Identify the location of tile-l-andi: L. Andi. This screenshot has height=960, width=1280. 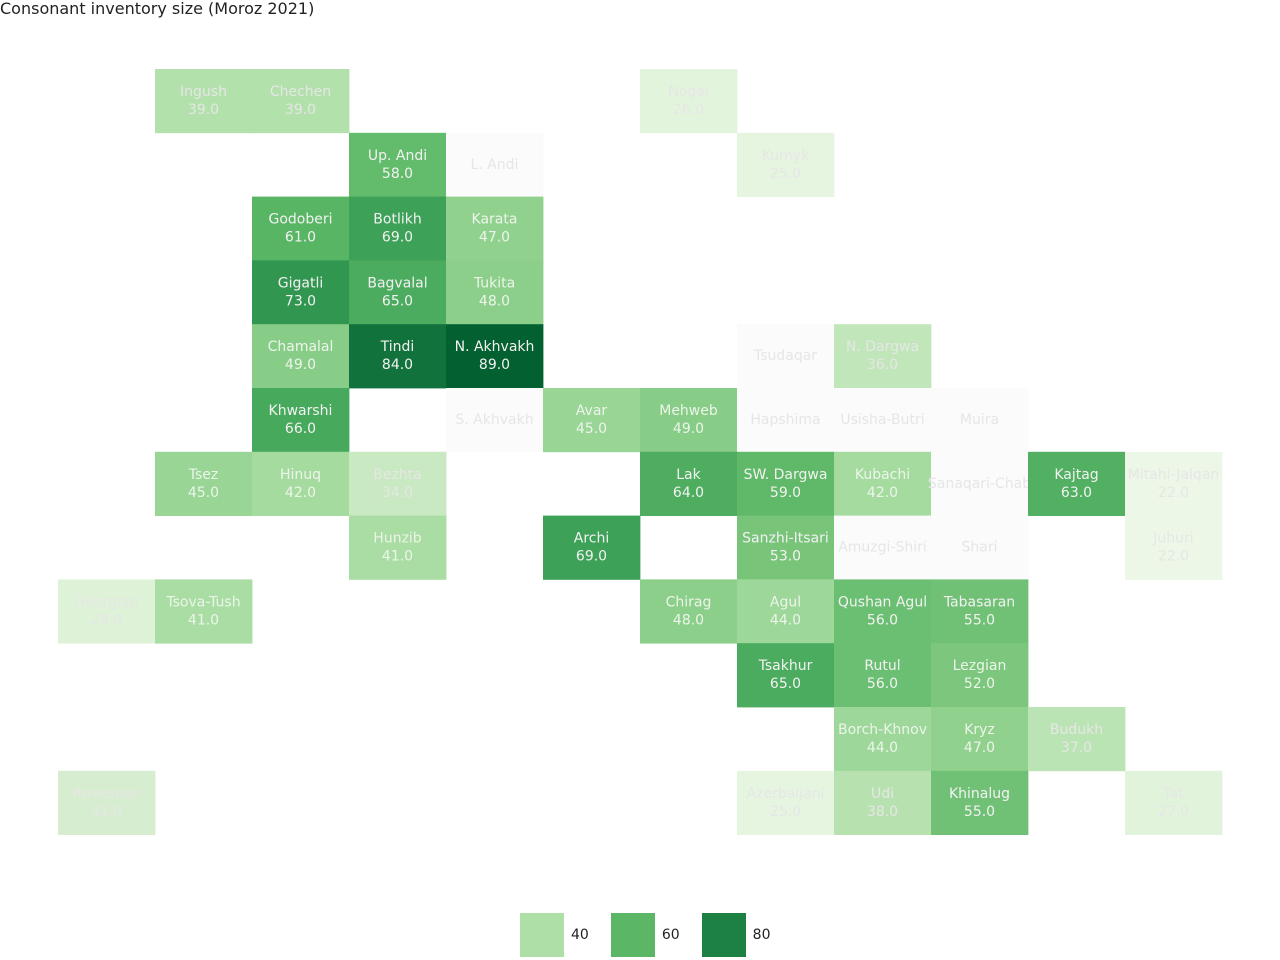
(495, 164).